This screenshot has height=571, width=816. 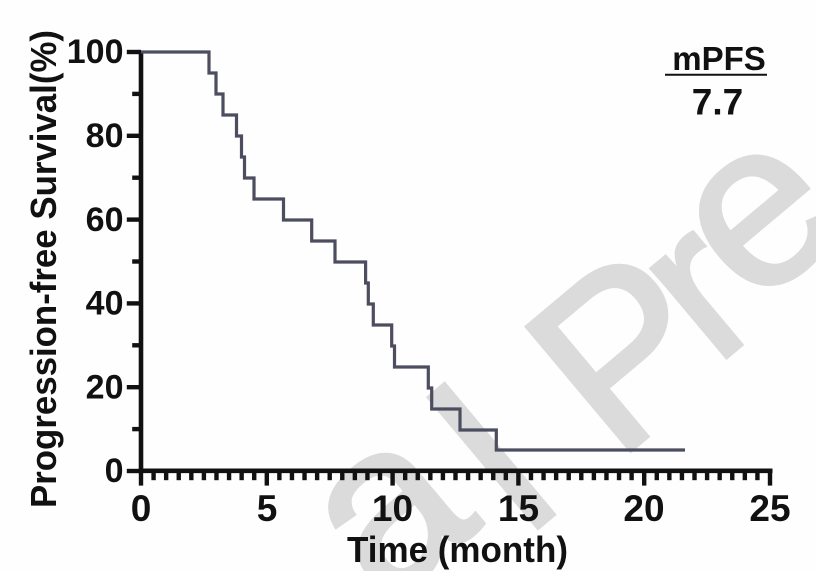 What do you see at coordinates (769, 508) in the screenshot?
I see `svg-text: 25` at bounding box center [769, 508].